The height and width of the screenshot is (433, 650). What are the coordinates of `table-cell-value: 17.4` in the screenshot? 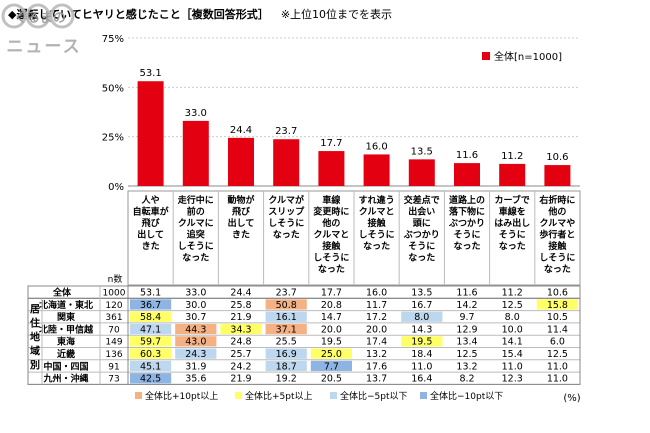 It's located at (376, 342).